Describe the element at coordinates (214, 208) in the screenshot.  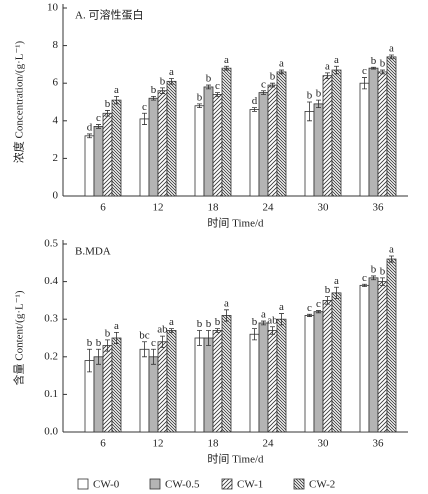
I see `x-tick-label: 18` at that location.